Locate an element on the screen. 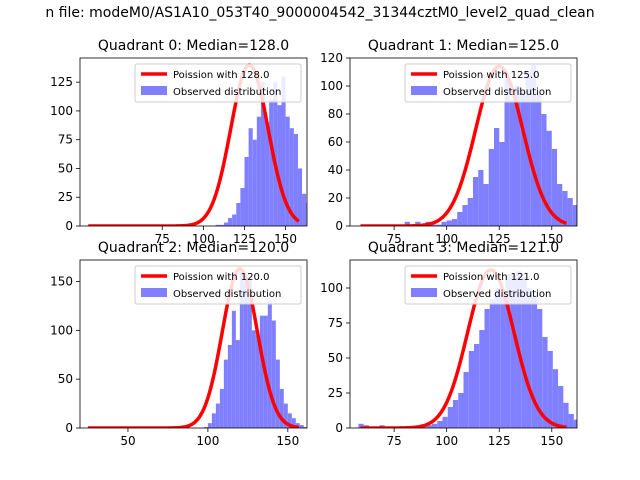  legend: Poission with 128.0 Observed distribution is located at coordinates (218, 83).